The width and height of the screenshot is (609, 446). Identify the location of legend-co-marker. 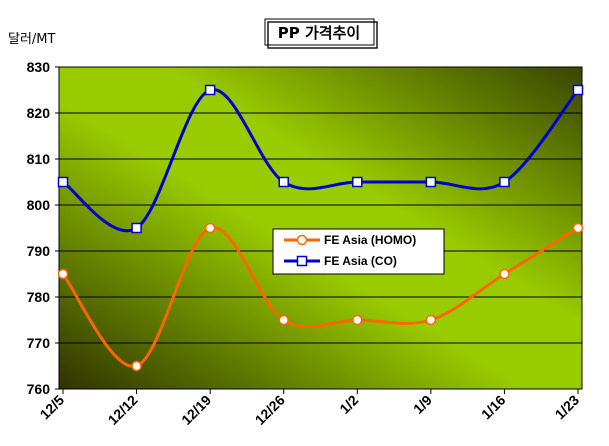
(302, 261).